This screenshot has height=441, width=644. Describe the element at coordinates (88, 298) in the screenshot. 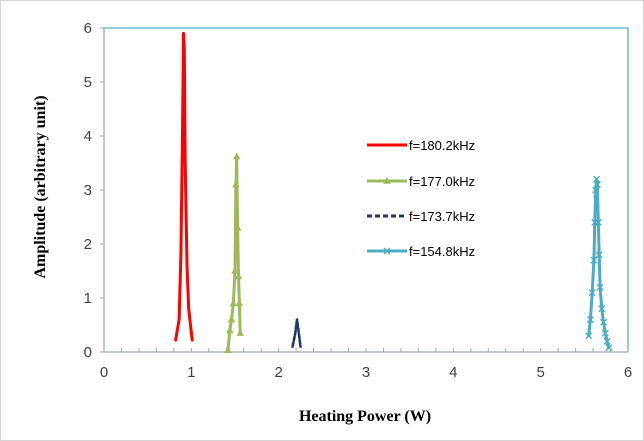

I see `y-tick-label: 1` at that location.